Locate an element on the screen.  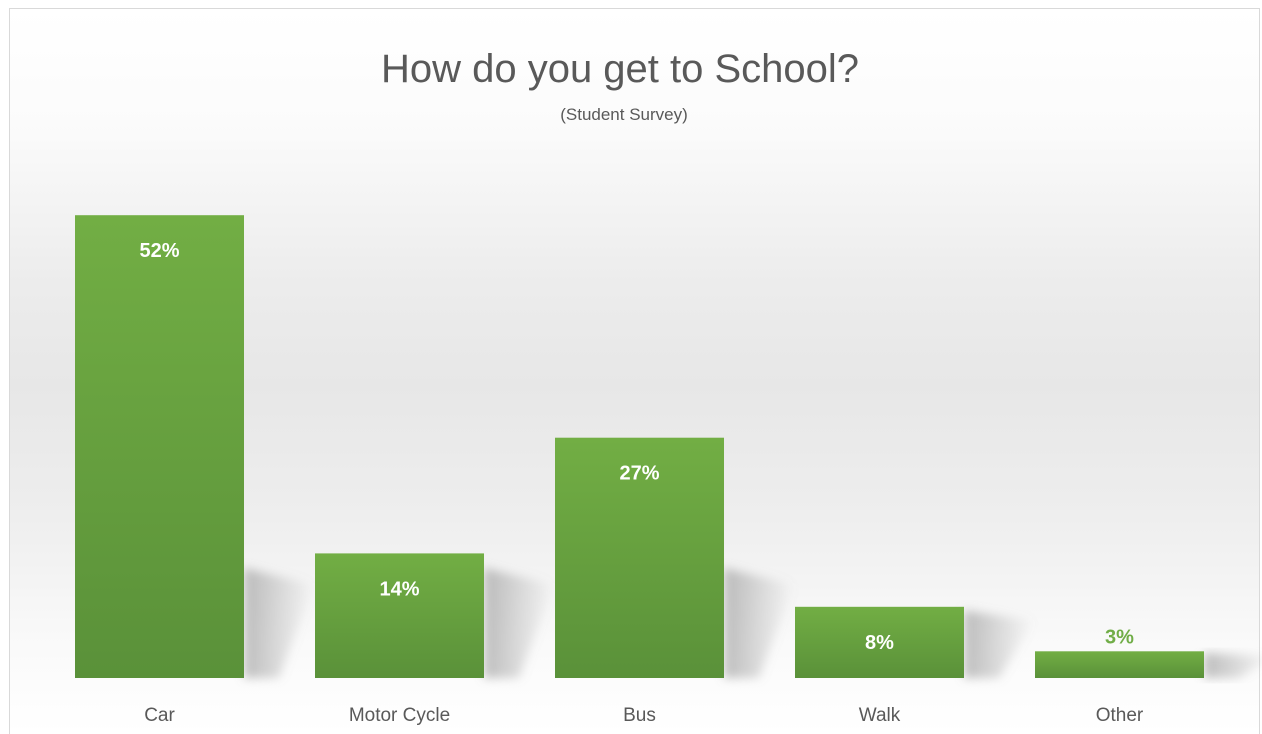
data-label: 14% is located at coordinates (399, 589).